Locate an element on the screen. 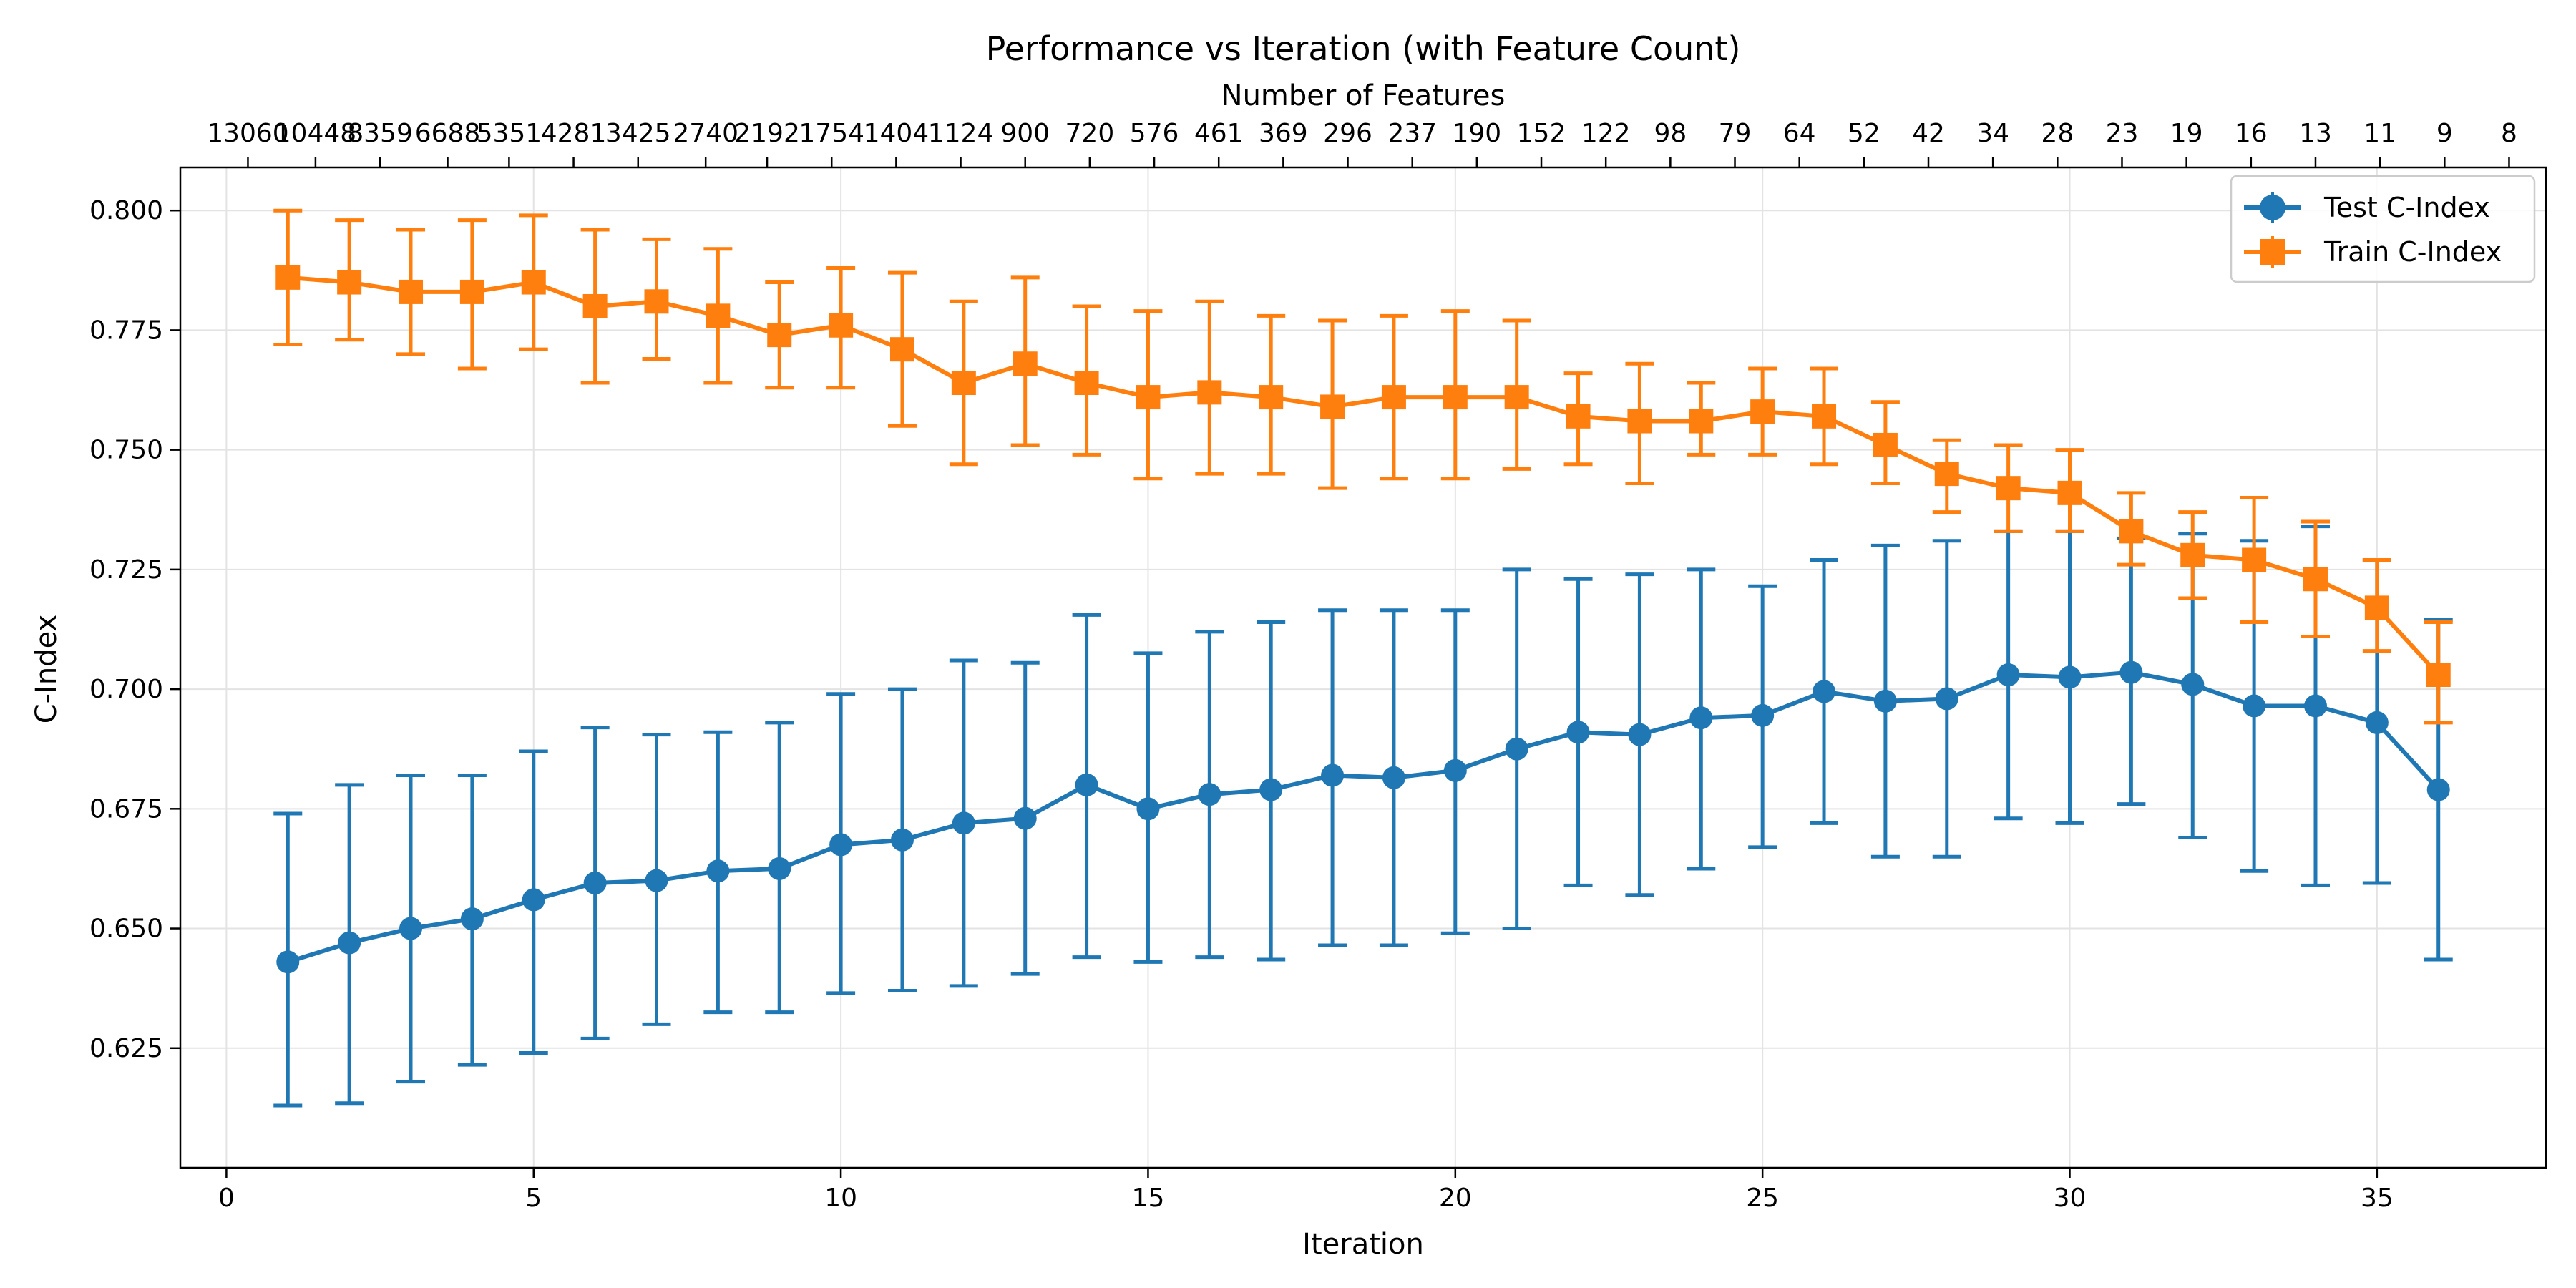  top-tick-label: 10448 is located at coordinates (316, 133).